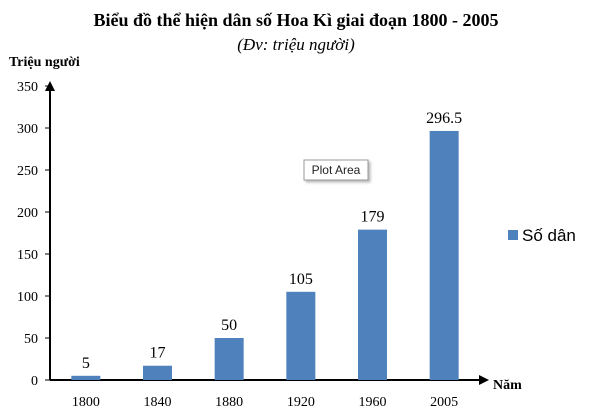 The height and width of the screenshot is (415, 593). I want to click on y-tick-label: 250, so click(27, 171).